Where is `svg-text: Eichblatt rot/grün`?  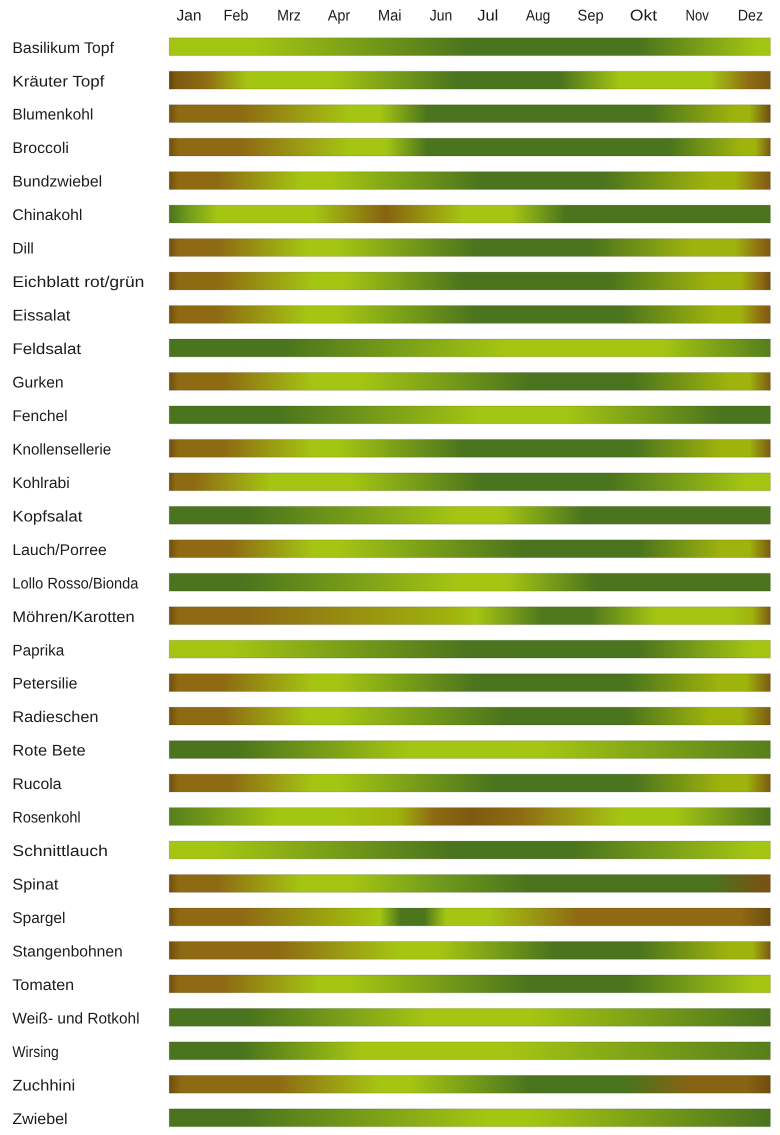
svg-text: Eichblatt rot/grün is located at coordinates (78, 282).